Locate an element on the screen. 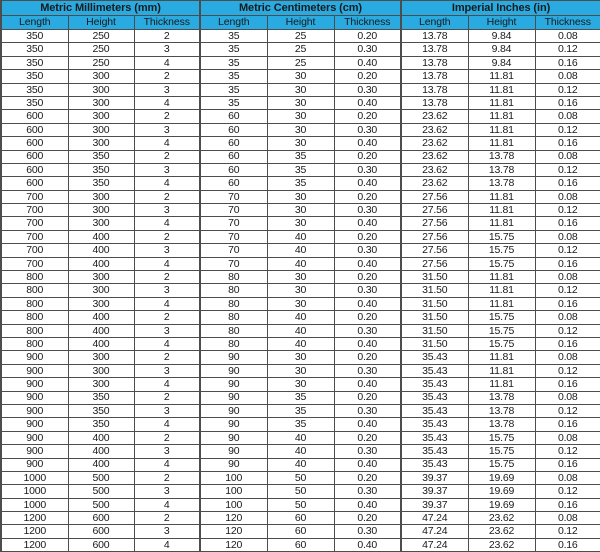  table-row: 800 400 2 80 40 0.20 31.50 15.75 0.08 is located at coordinates (300, 317).